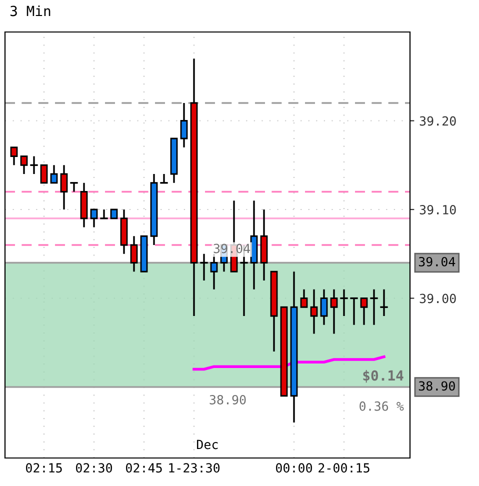  I want to click on annotation: $0.14, so click(383, 376).